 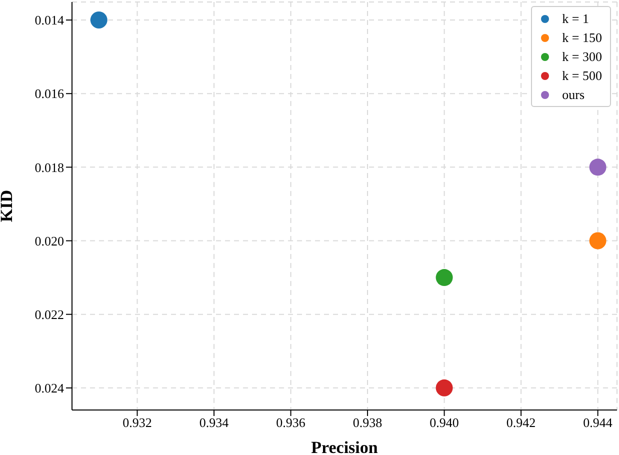 What do you see at coordinates (598, 422) in the screenshot?
I see `x-tick-label: 0.944` at bounding box center [598, 422].